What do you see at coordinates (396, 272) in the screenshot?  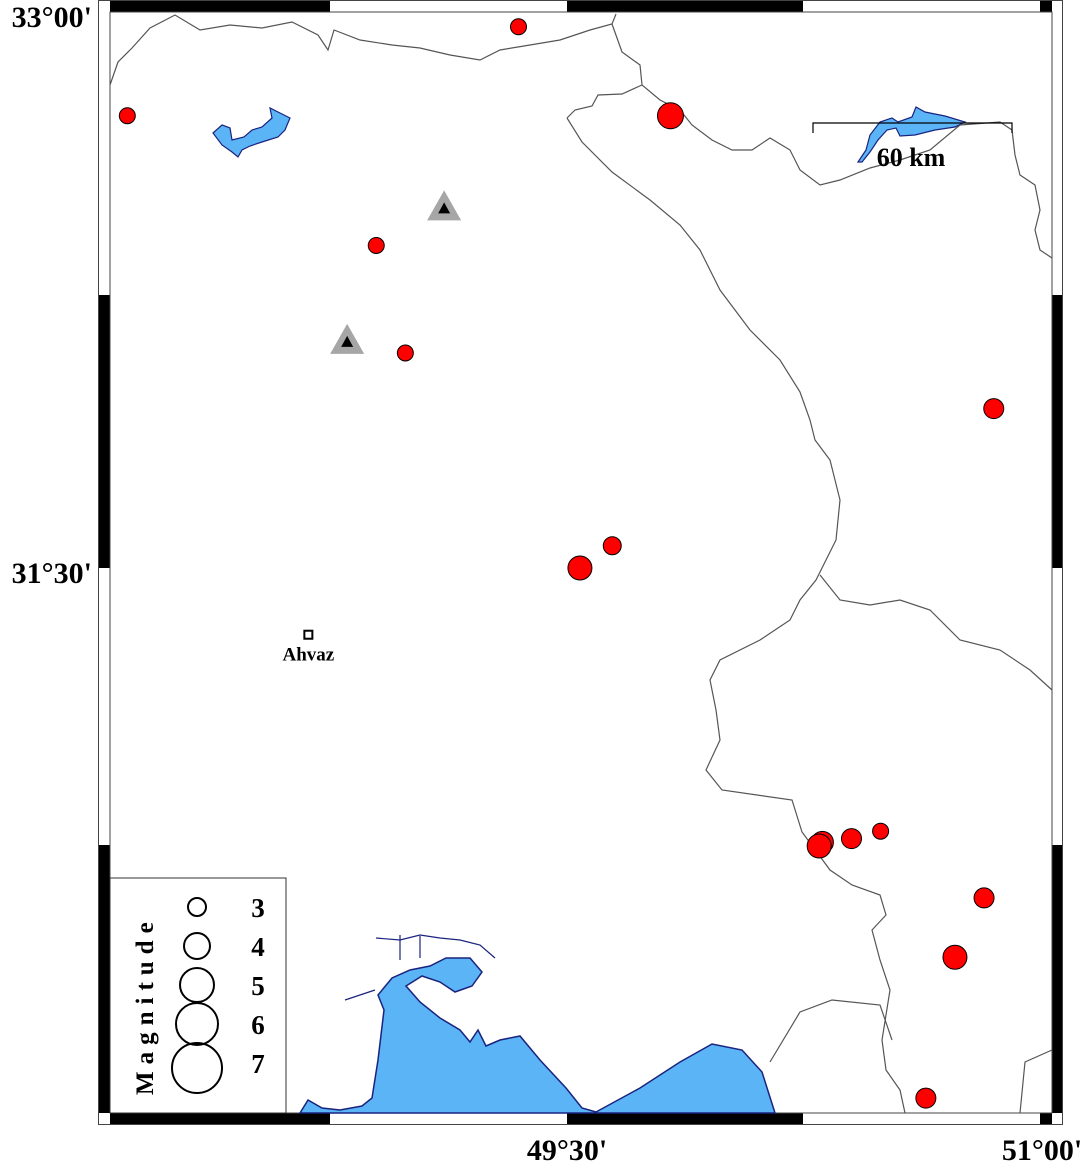 I see `stations-layer` at bounding box center [396, 272].